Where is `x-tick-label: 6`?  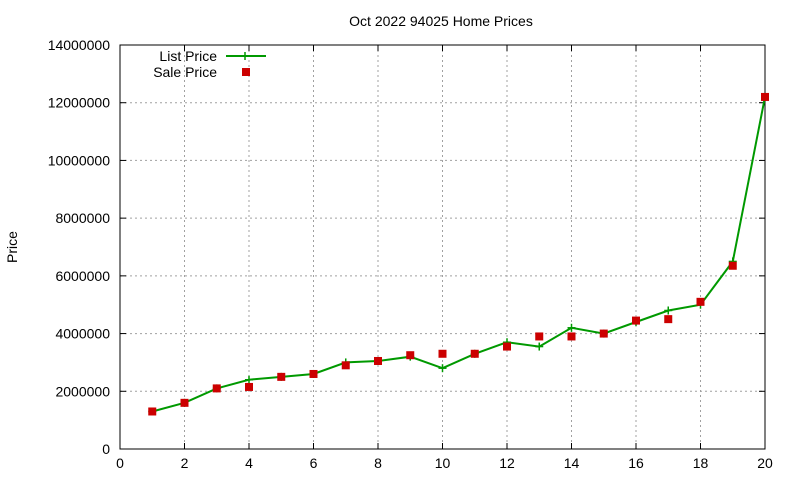
x-tick-label: 6 is located at coordinates (314, 463).